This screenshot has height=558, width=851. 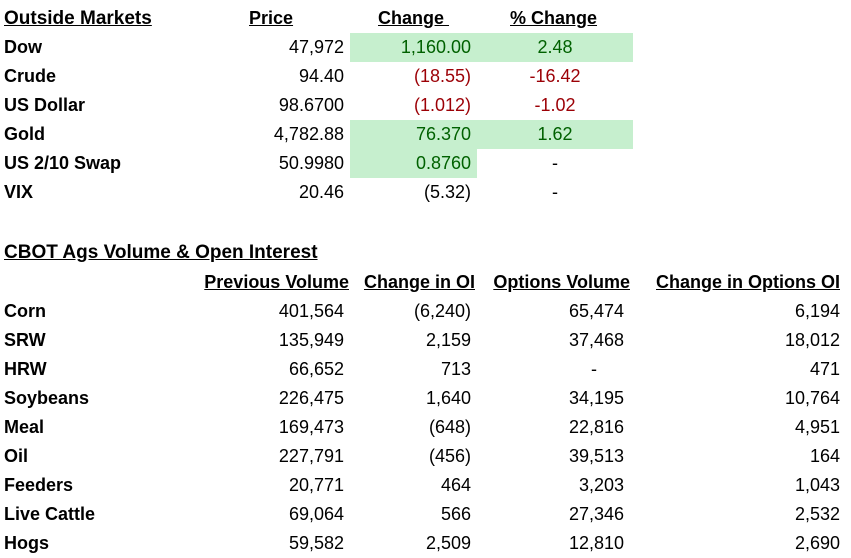 I want to click on change-options-oi: 471, so click(x=824, y=369).